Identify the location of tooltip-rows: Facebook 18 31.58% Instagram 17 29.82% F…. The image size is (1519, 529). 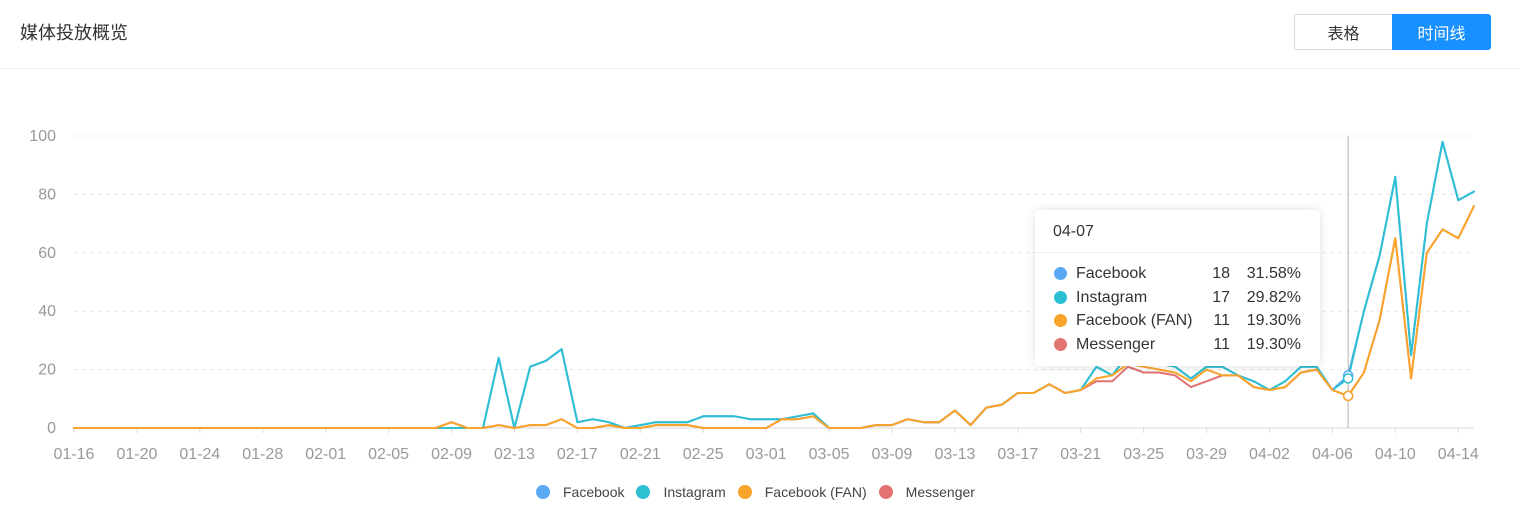
(1177, 305).